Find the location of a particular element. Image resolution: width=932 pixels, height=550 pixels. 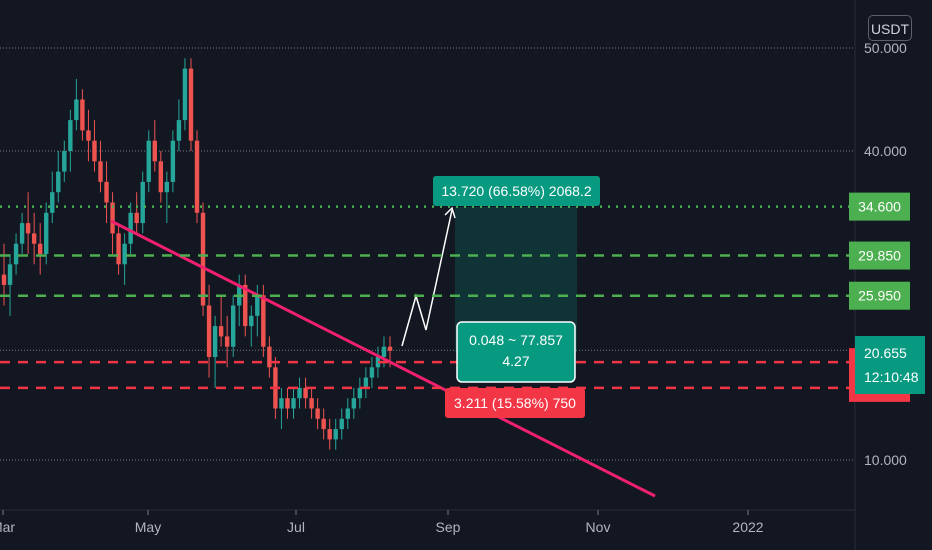

y-tick-labels: 10.000 40.000 50.000 is located at coordinates (885, 254).